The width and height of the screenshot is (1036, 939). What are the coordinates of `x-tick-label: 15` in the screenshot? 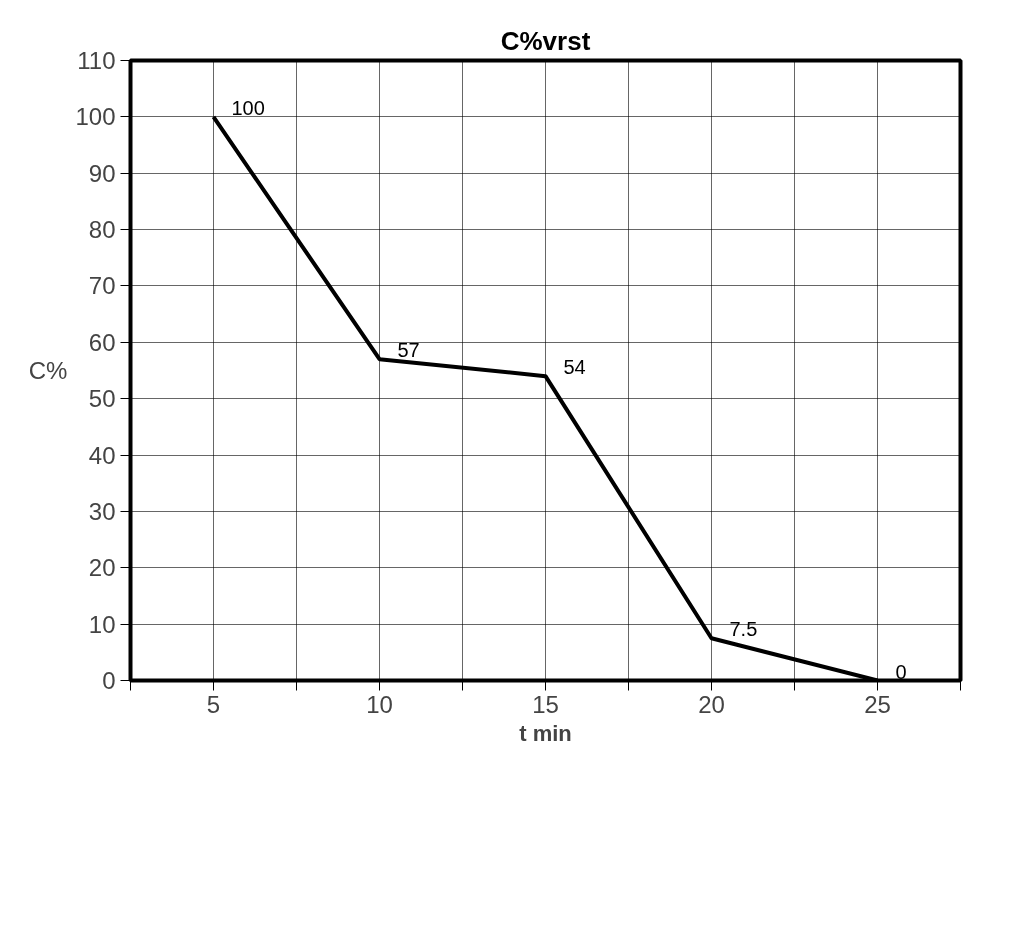 It's located at (545, 704).